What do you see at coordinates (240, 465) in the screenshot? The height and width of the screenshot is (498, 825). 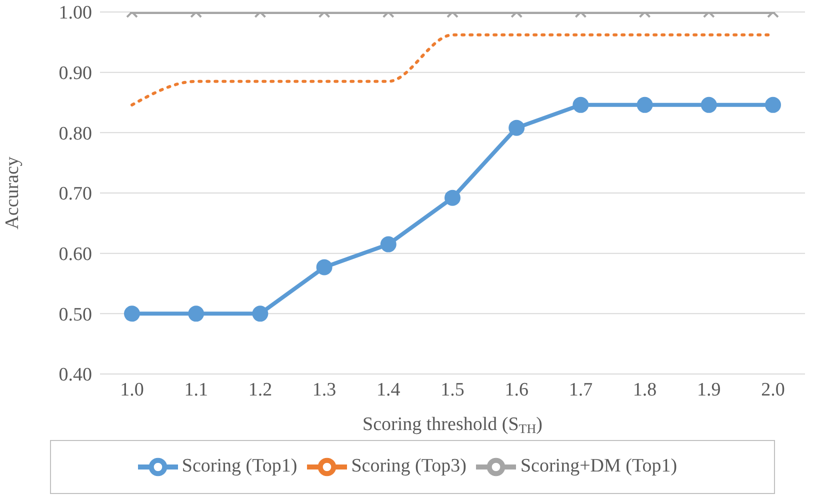 I see `legend-label: Scoring (Top1)` at bounding box center [240, 465].